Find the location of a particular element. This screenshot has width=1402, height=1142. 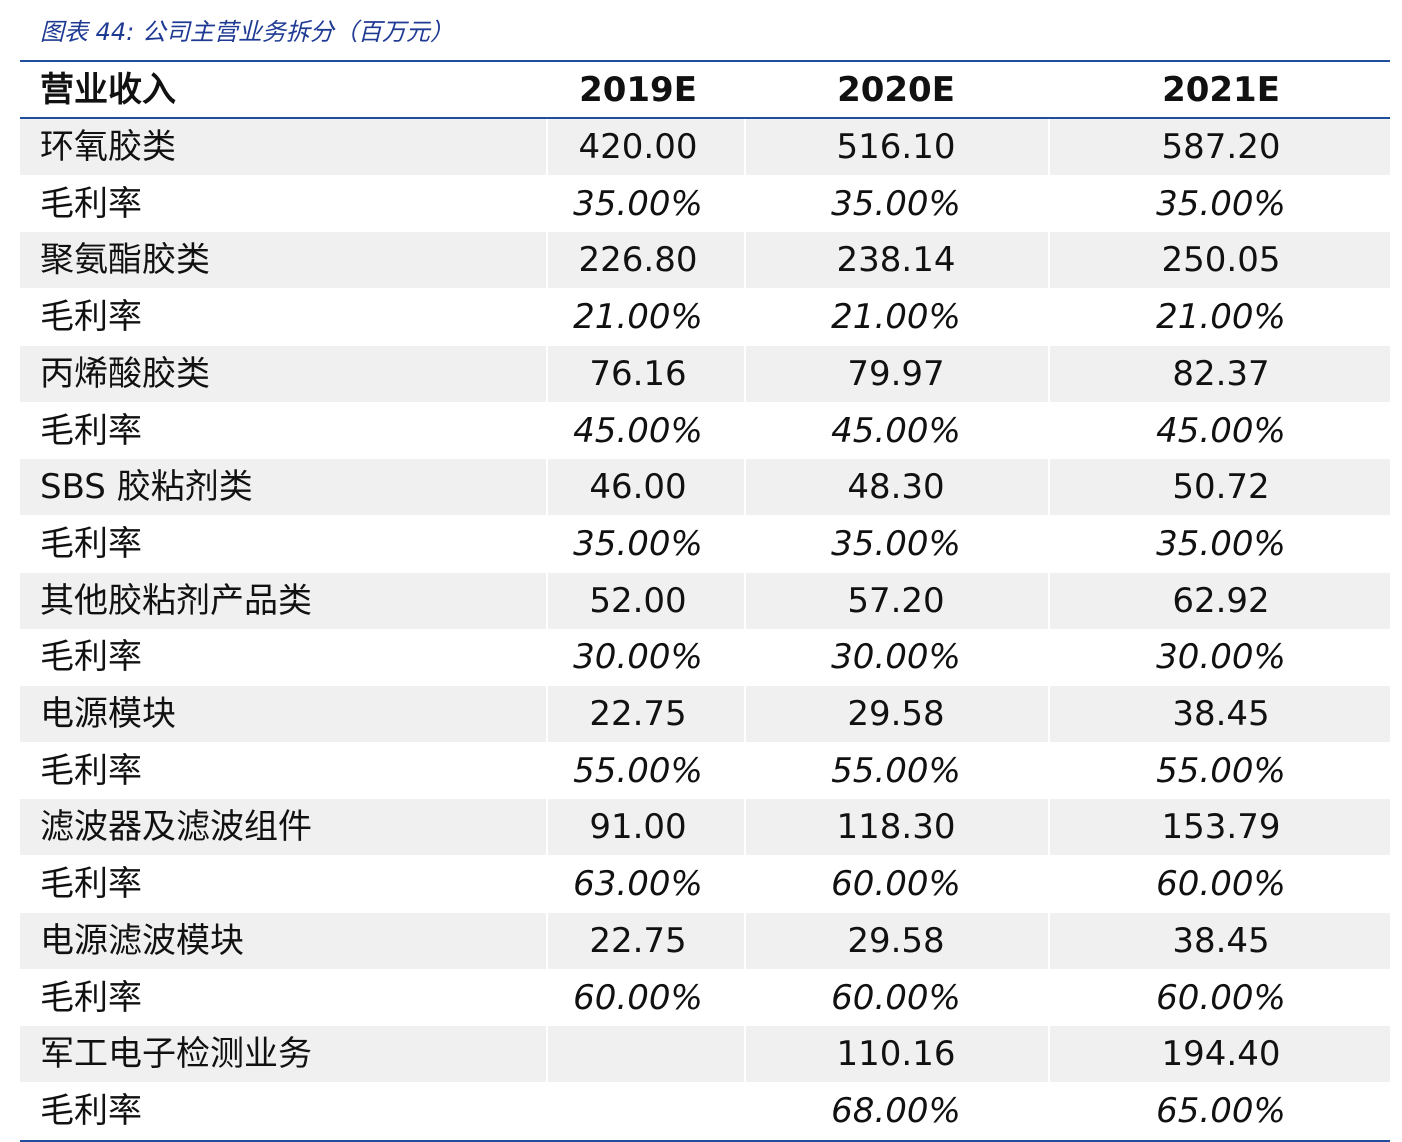

cell: 29.58 is located at coordinates (896, 940).